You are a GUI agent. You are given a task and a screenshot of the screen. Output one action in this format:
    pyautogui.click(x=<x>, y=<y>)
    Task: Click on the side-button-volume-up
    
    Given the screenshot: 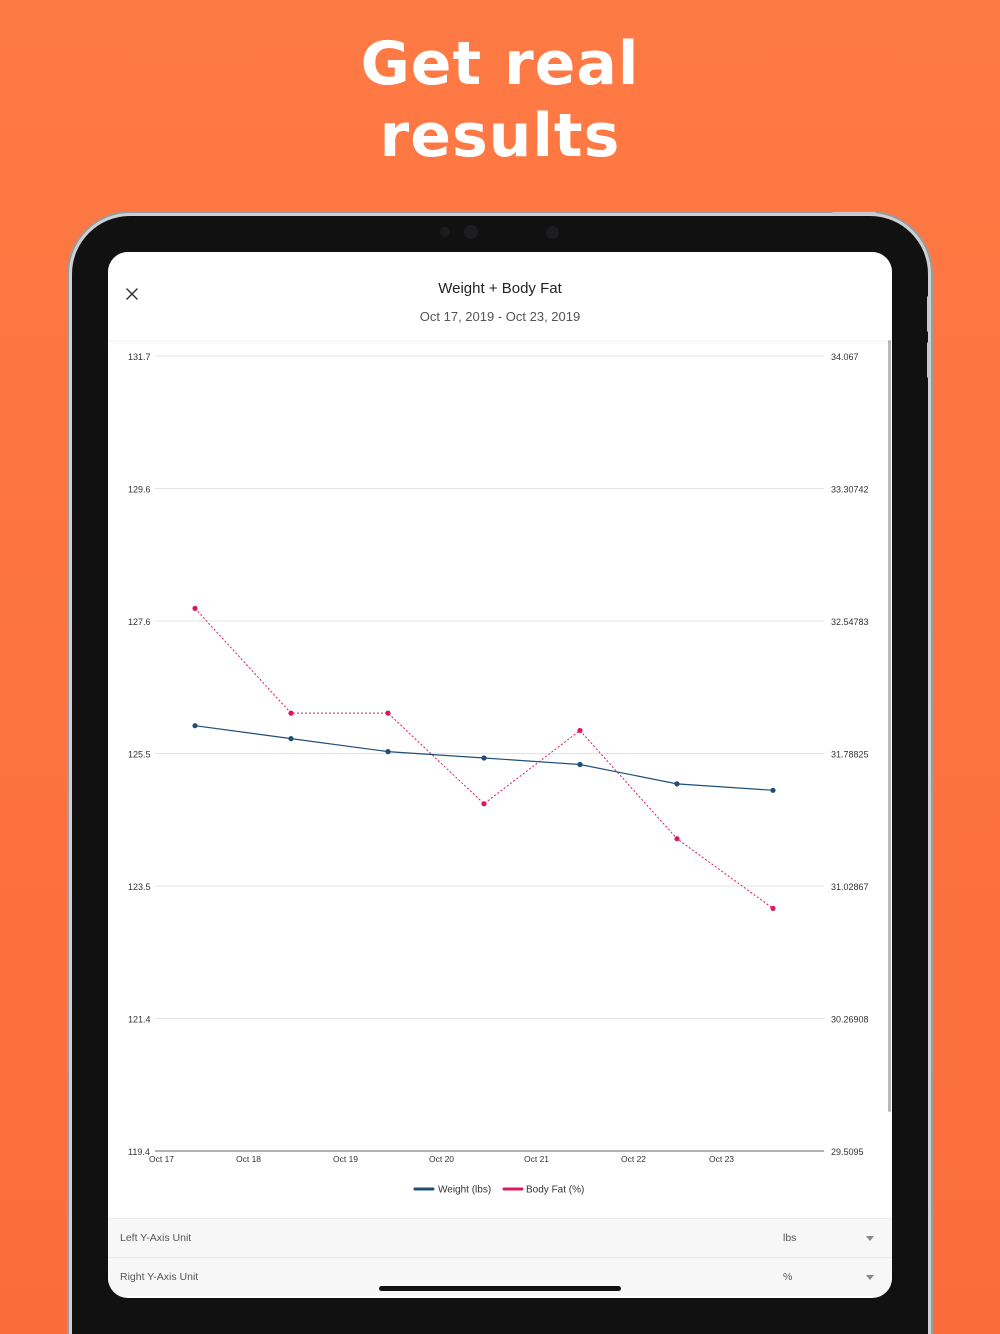 What is the action you would take?
    pyautogui.click(x=928, y=314)
    